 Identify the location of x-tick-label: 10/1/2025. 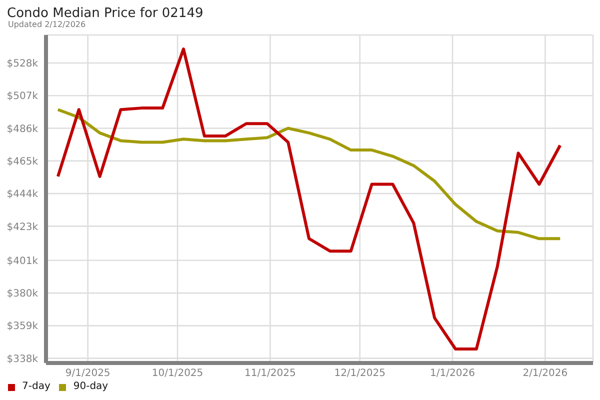
(178, 374).